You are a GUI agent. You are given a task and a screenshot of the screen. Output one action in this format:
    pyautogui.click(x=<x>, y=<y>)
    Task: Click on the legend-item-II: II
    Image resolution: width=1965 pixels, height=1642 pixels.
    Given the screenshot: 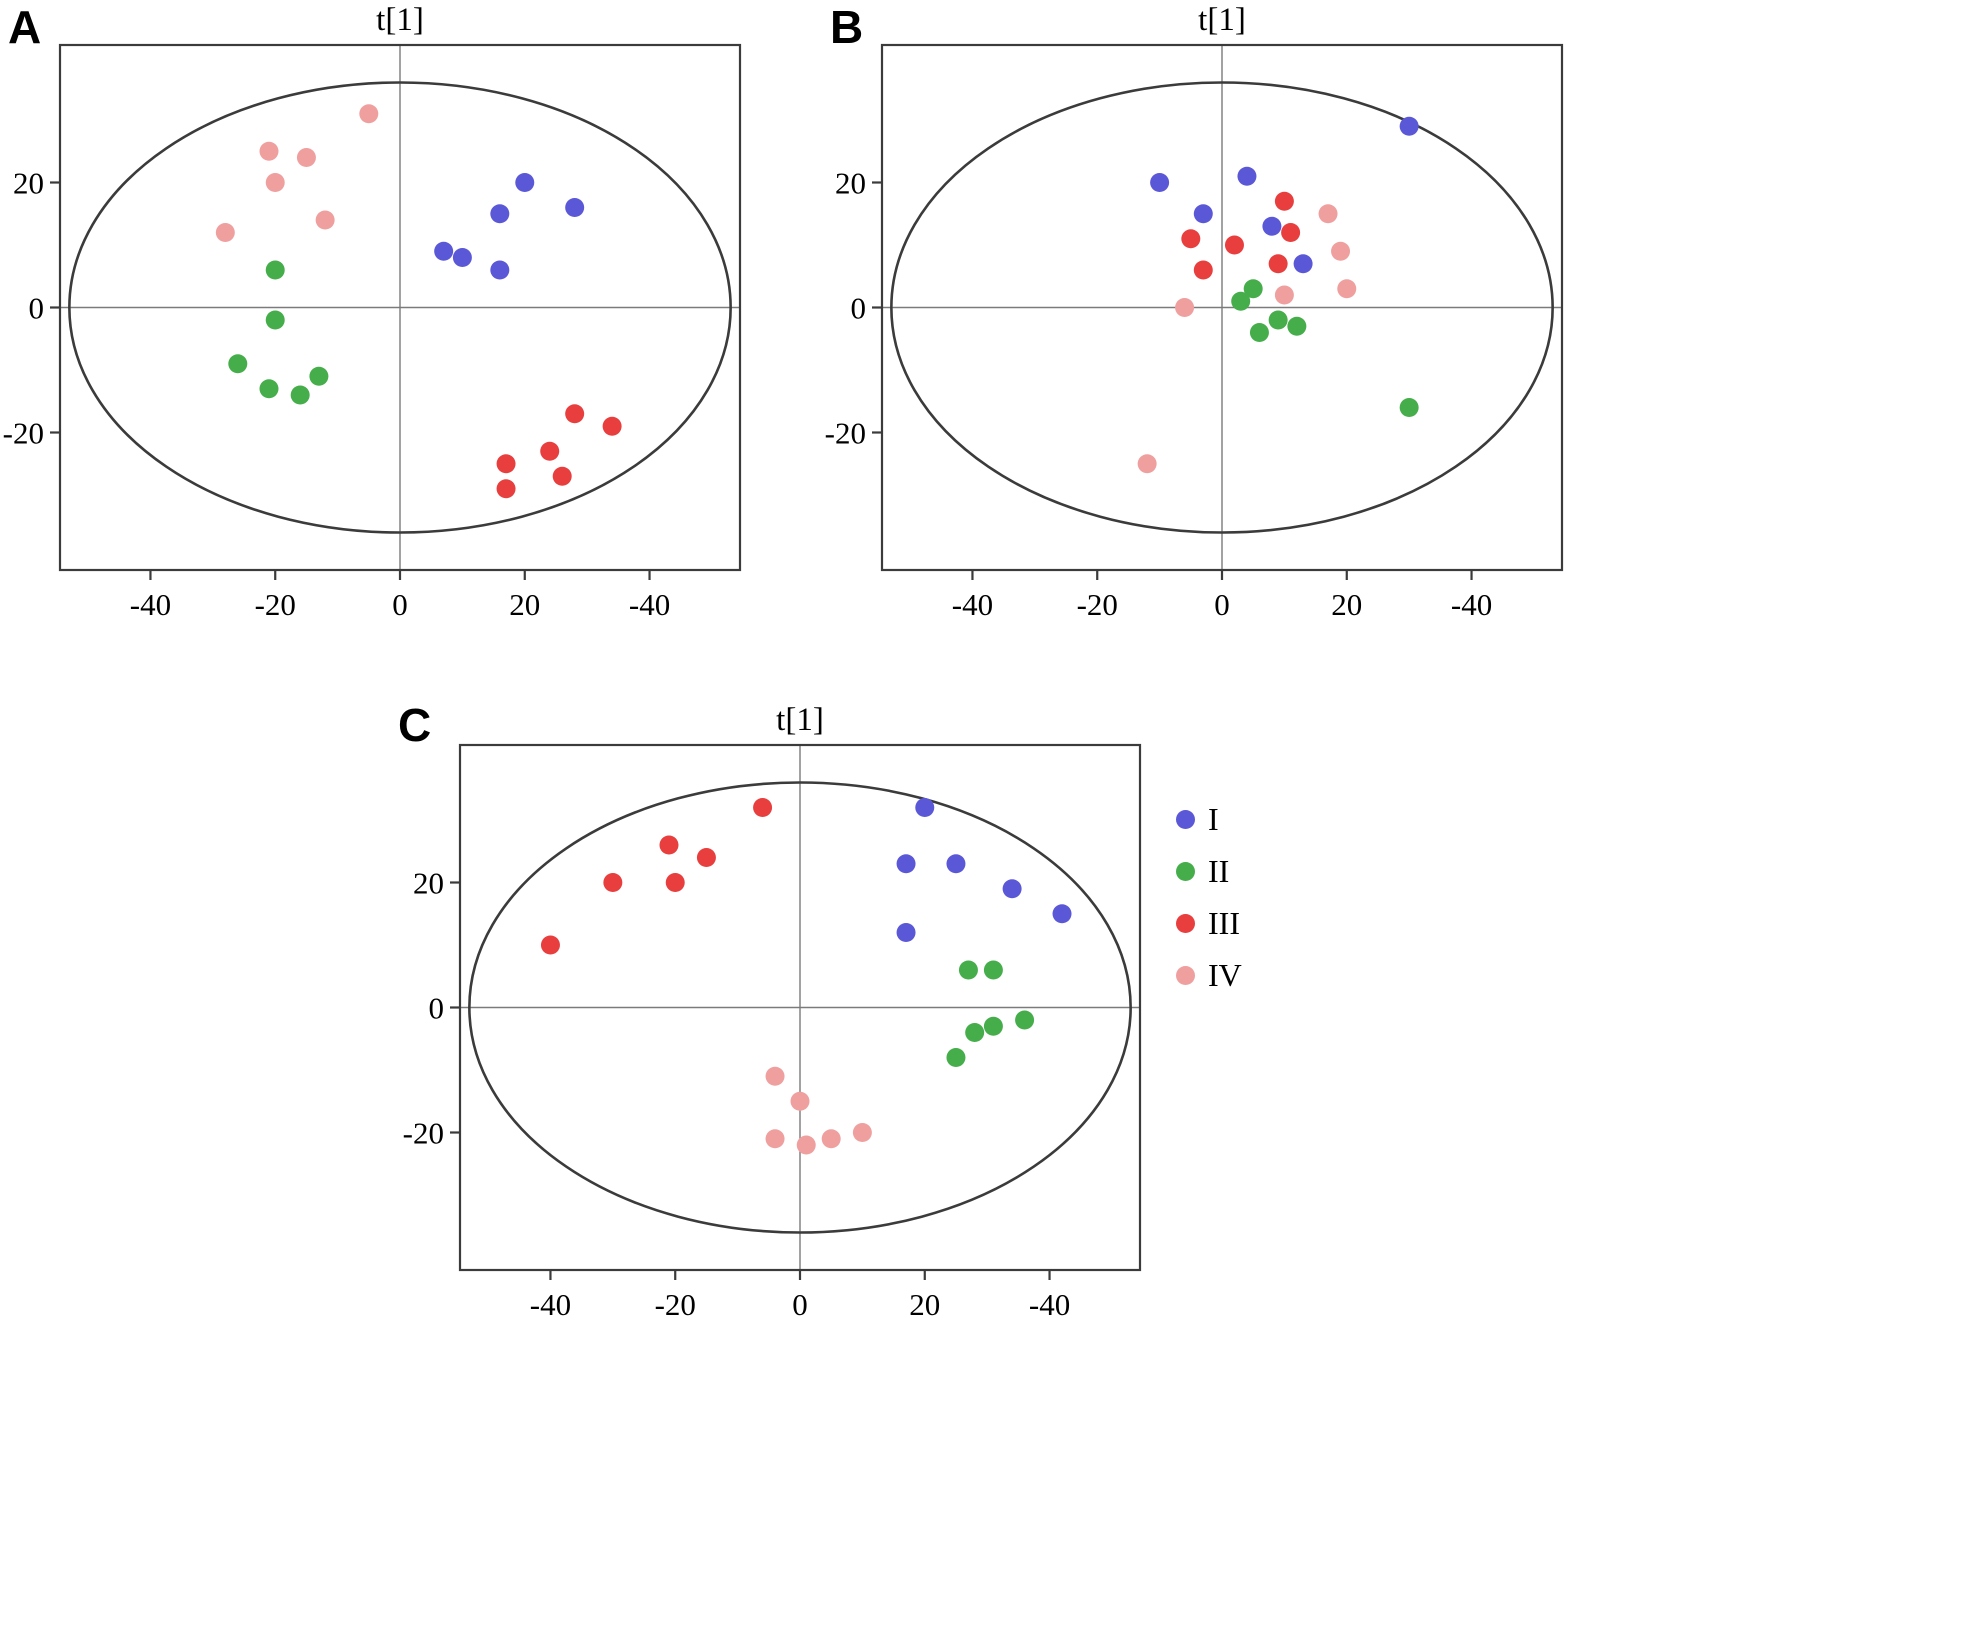 What is the action you would take?
    pyautogui.click(x=1209, y=871)
    